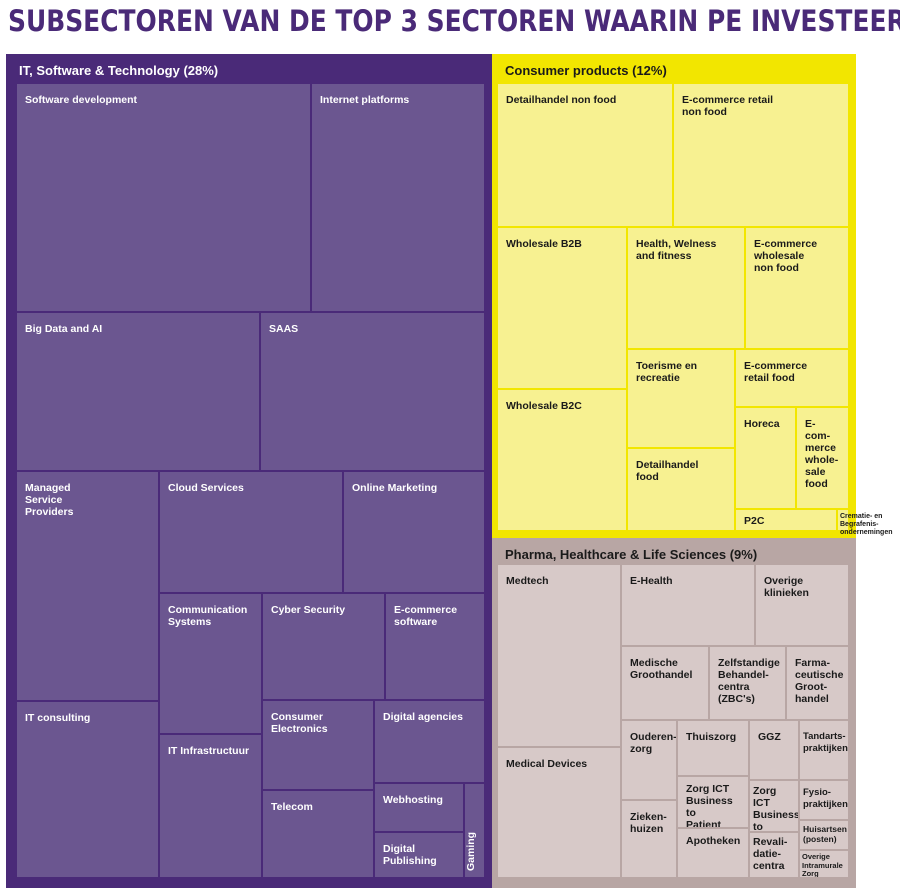 The width and height of the screenshot is (900, 893). I want to click on cell-it-consulting: IT consulting, so click(87, 789).